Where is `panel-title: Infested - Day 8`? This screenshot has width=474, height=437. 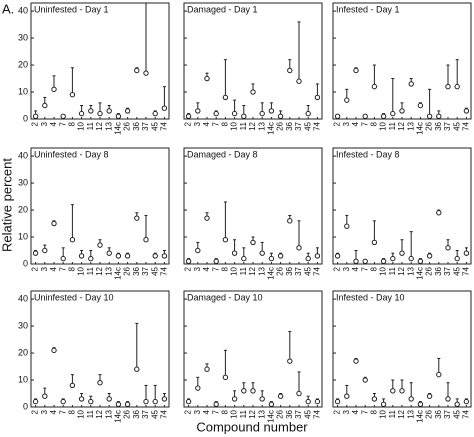 panel-title: Infested - Day 8 is located at coordinates (368, 154).